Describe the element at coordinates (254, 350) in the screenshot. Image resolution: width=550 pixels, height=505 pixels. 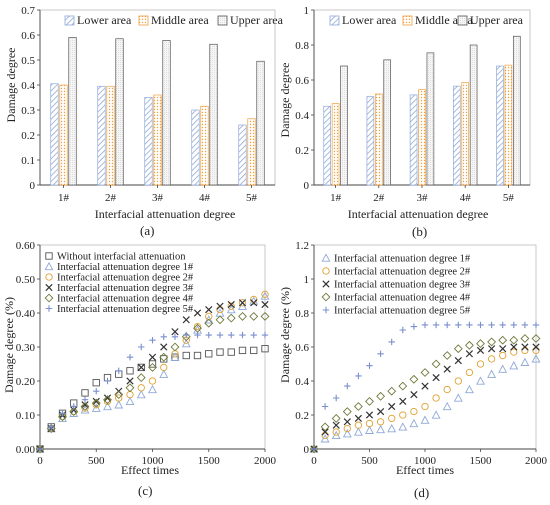
I see `point-without-interfacial-attenuation-1900` at that location.